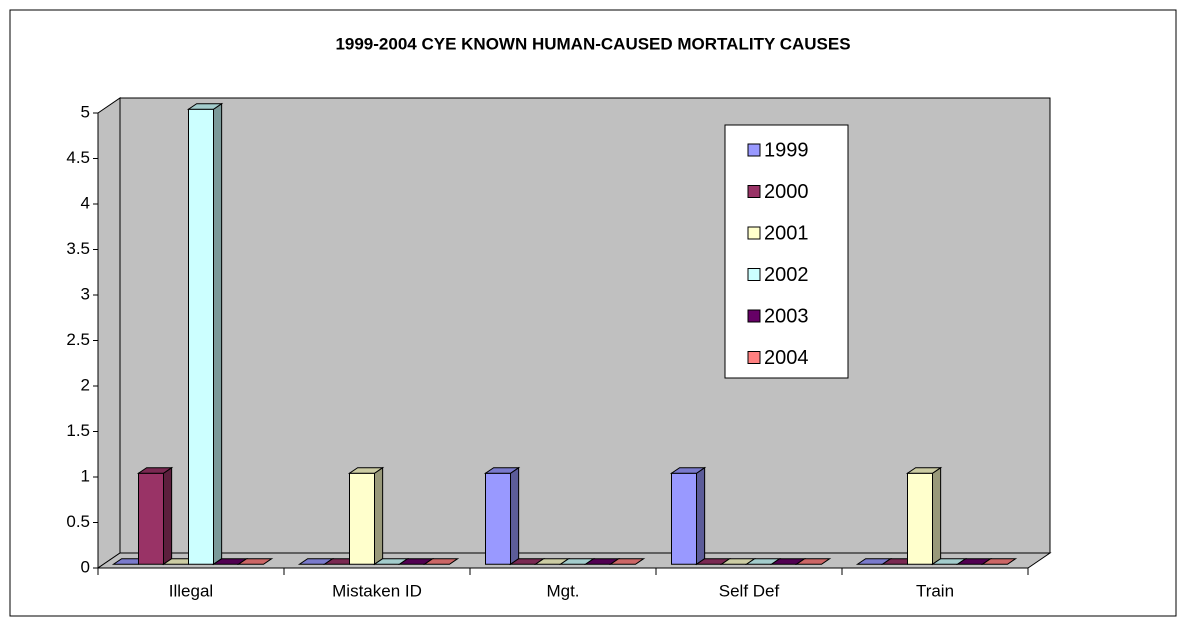  I want to click on y-tick-label: 3.5, so click(78, 248).